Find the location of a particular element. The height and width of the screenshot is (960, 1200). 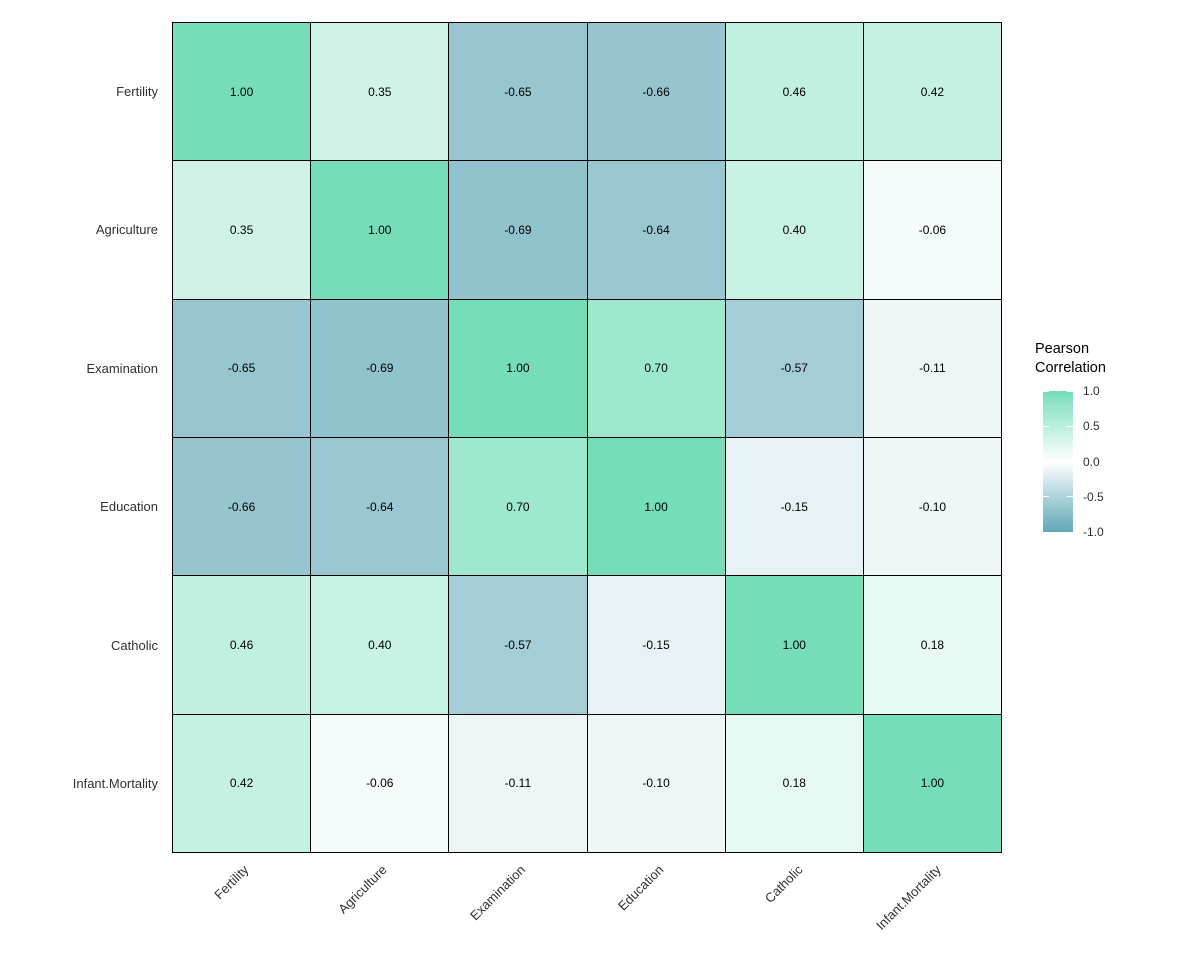

cell-value: 0.42 is located at coordinates (241, 783).